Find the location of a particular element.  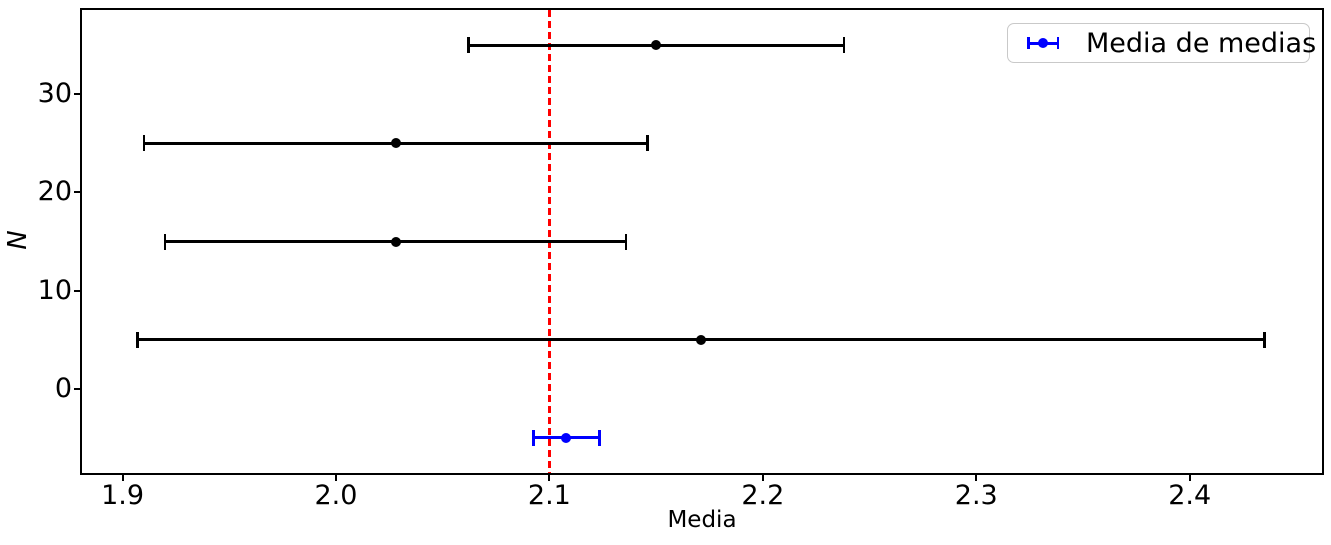

x-tick-label: 2.1 is located at coordinates (549, 495).